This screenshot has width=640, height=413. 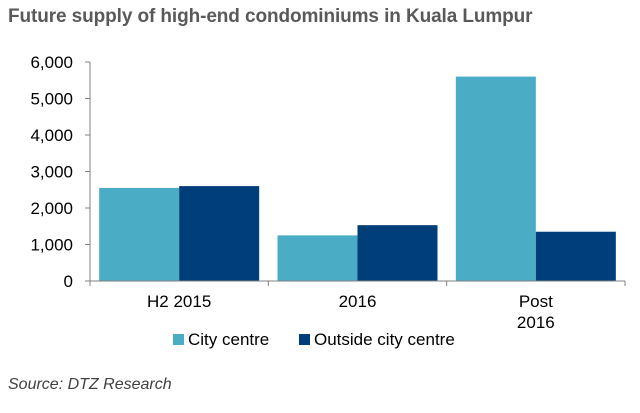 I want to click on legend-swatch-city-centre, so click(x=178, y=339).